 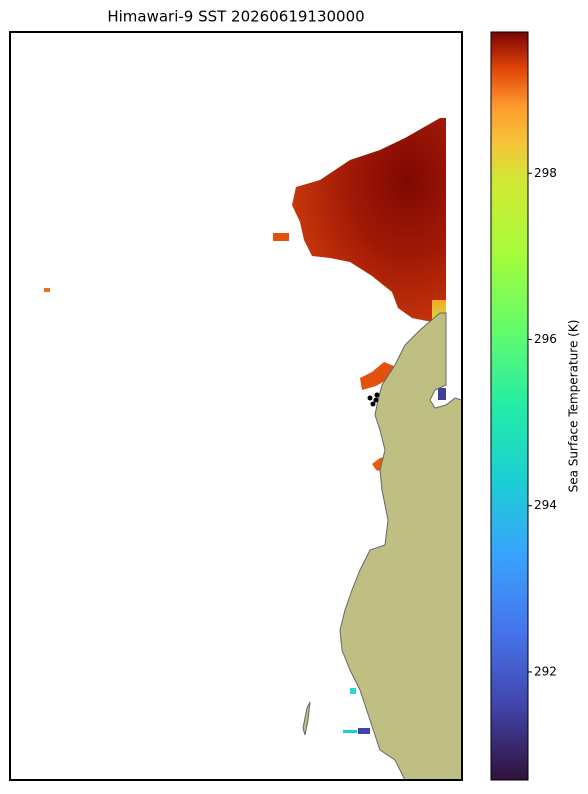 What do you see at coordinates (306, 718) in the screenshot?
I see `island` at bounding box center [306, 718].